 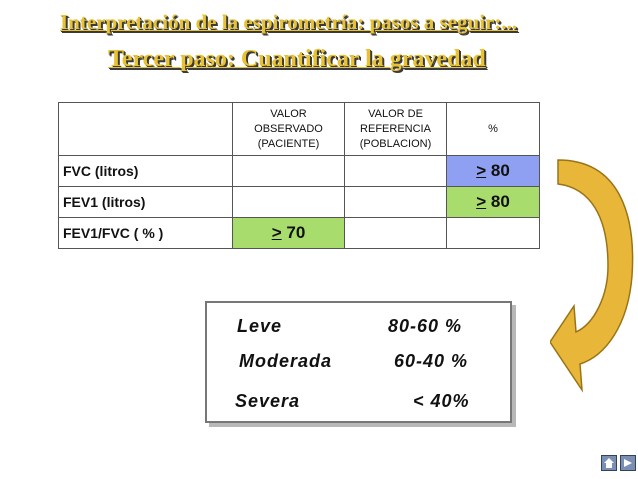 What do you see at coordinates (288, 113) in the screenshot?
I see `header-line: VALOR` at bounding box center [288, 113].